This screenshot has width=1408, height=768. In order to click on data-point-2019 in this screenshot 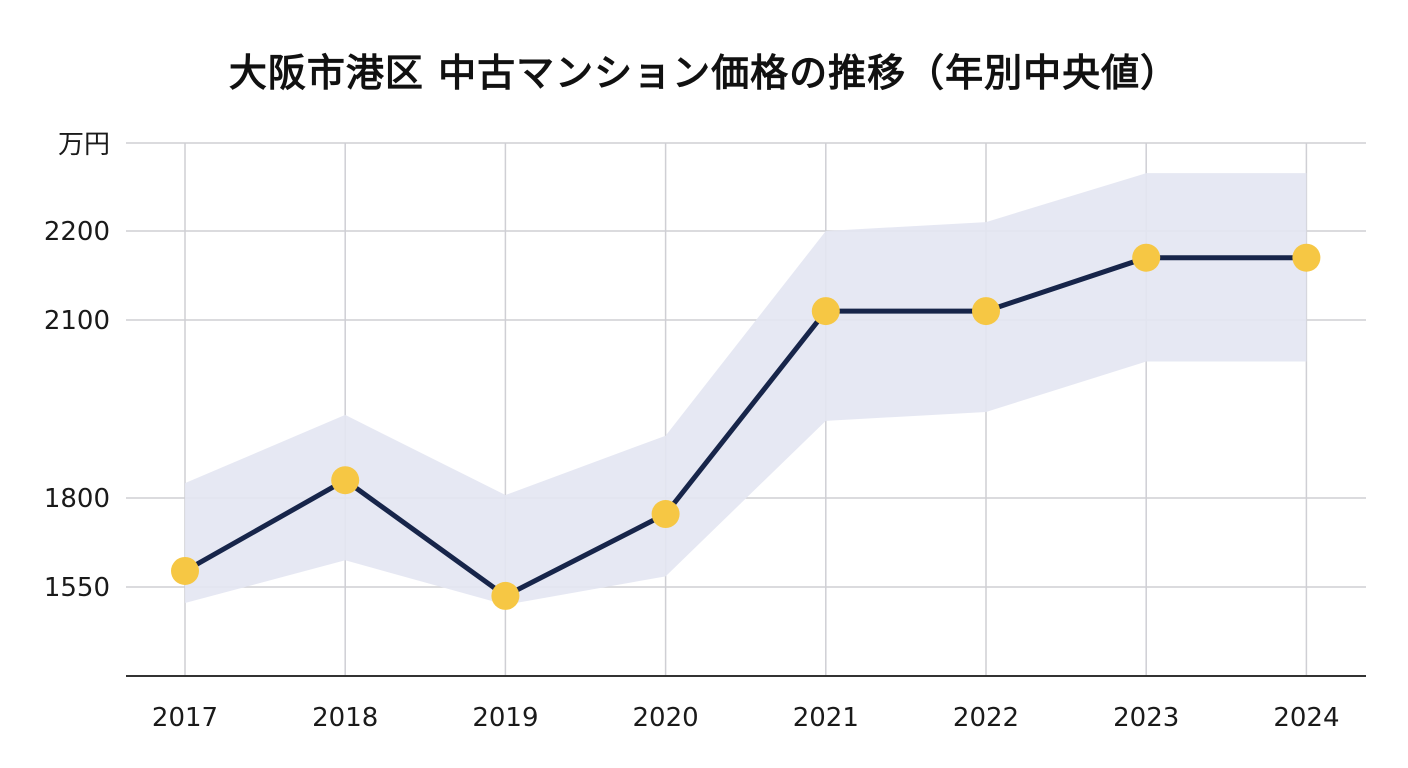, I will do `click(505, 595)`.